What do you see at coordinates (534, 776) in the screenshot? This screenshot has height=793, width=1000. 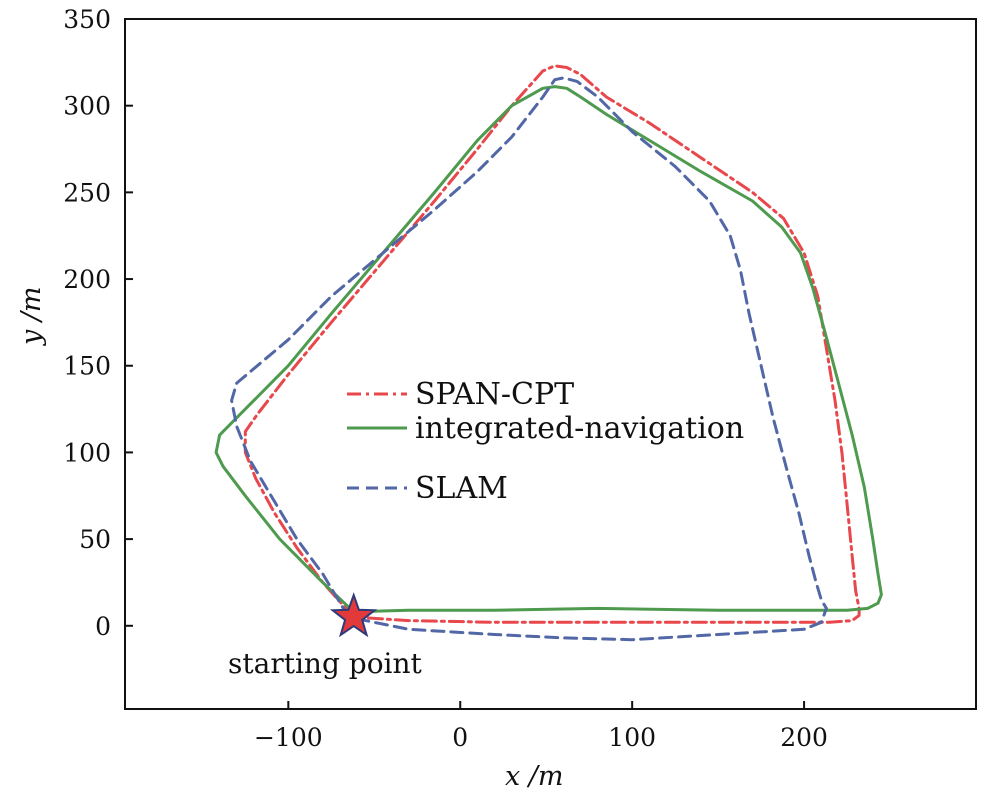 I see `x-axis-label: x /m` at bounding box center [534, 776].